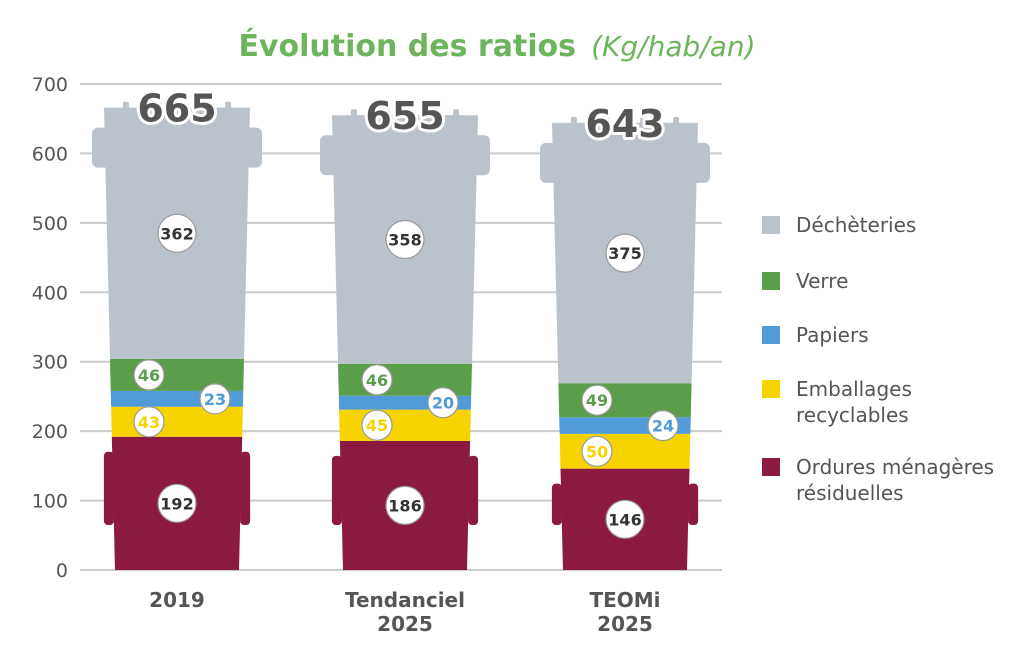 The height and width of the screenshot is (656, 1024). I want to click on value-label: 45, so click(377, 425).